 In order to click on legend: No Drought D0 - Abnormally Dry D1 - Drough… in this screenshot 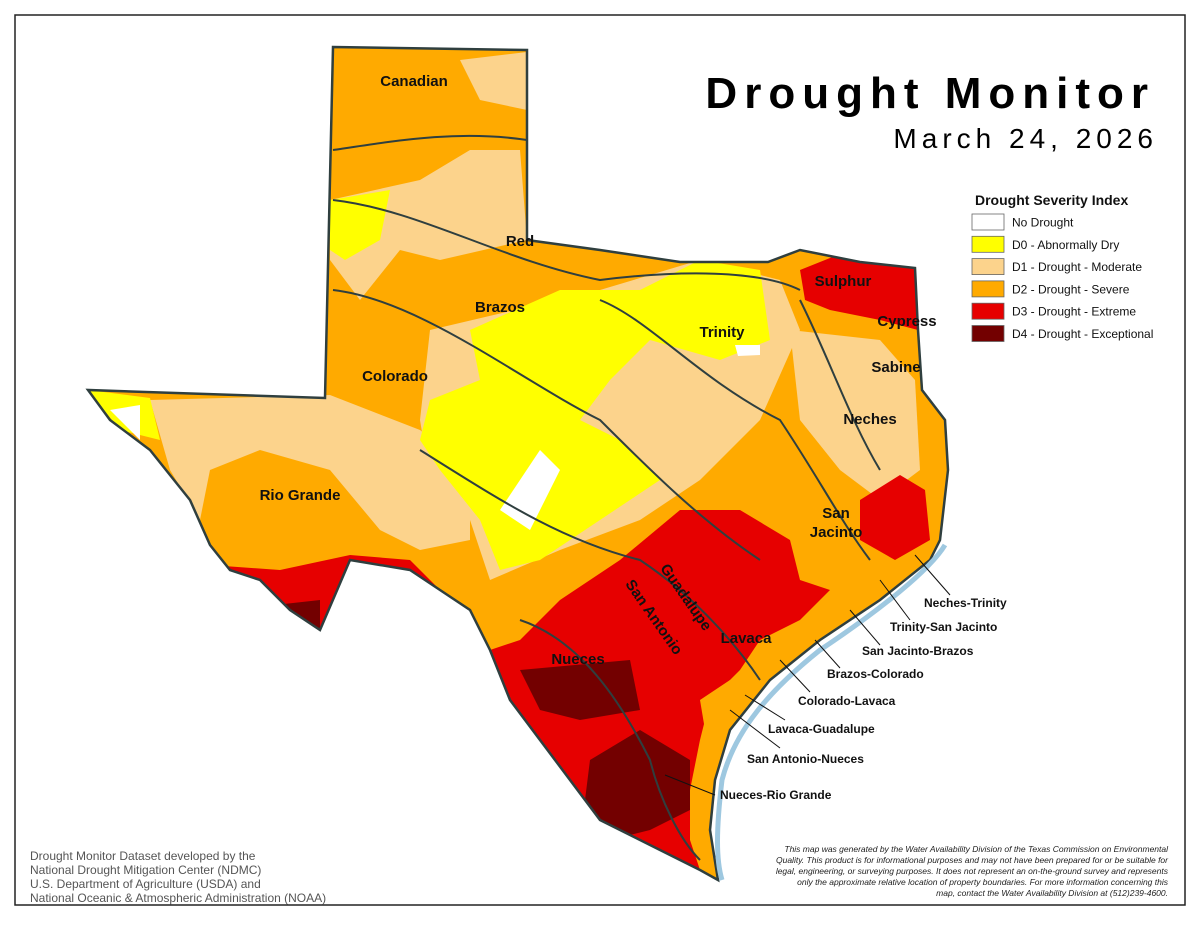, I will do `click(1062, 277)`.